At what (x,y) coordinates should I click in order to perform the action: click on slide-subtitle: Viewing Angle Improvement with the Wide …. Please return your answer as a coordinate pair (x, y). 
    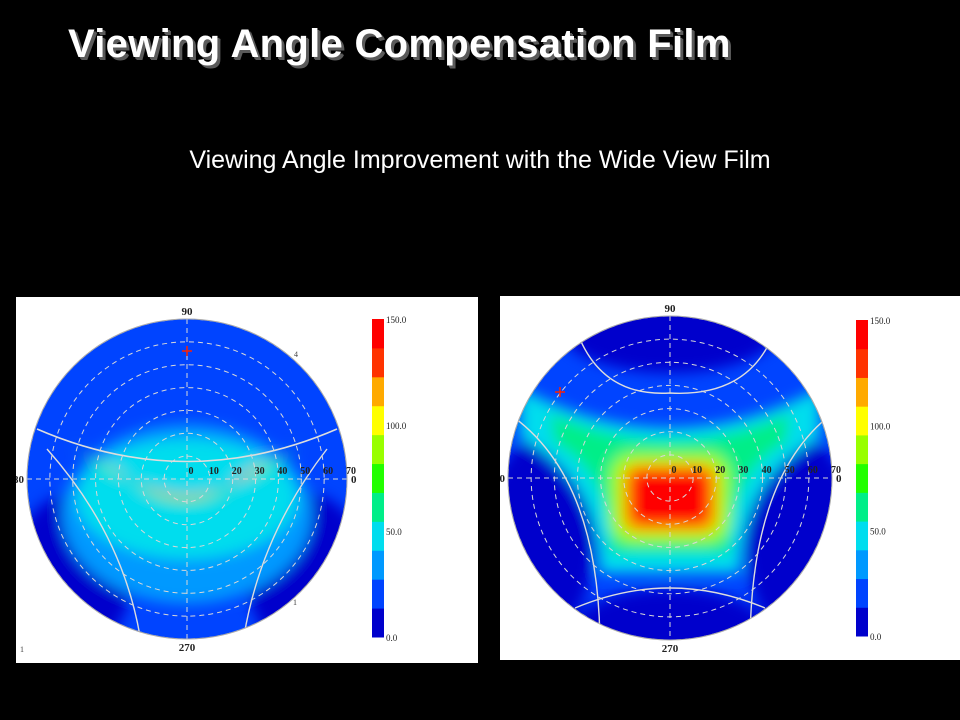
    Looking at the image, I should click on (480, 160).